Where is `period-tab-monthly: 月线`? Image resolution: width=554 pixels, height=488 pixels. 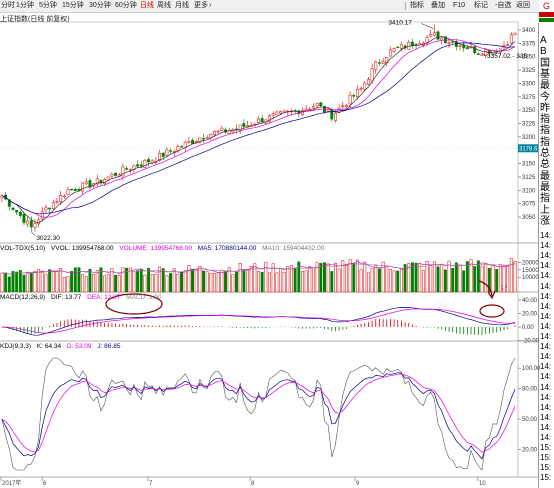 period-tab-monthly: 月线 is located at coordinates (182, 5).